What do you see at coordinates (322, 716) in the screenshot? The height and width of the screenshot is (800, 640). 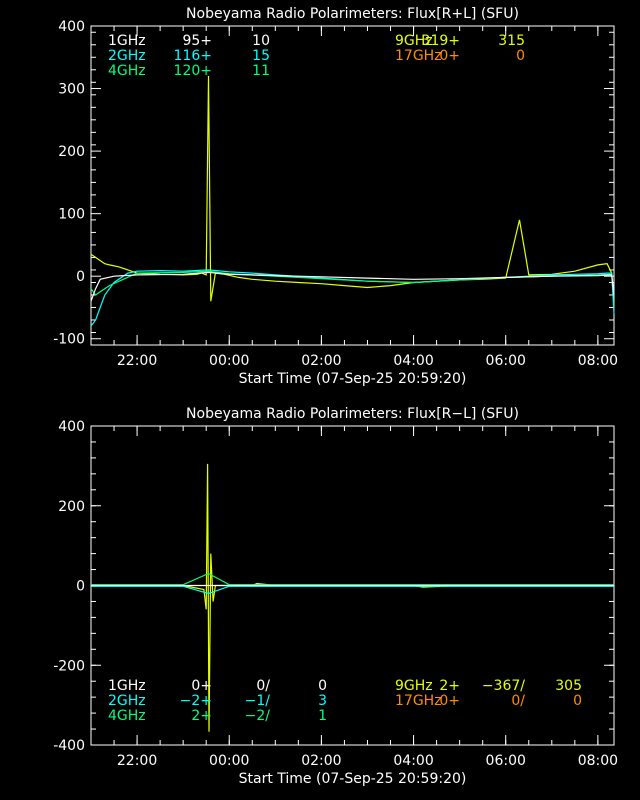 I see `legend-value: 1` at bounding box center [322, 716].